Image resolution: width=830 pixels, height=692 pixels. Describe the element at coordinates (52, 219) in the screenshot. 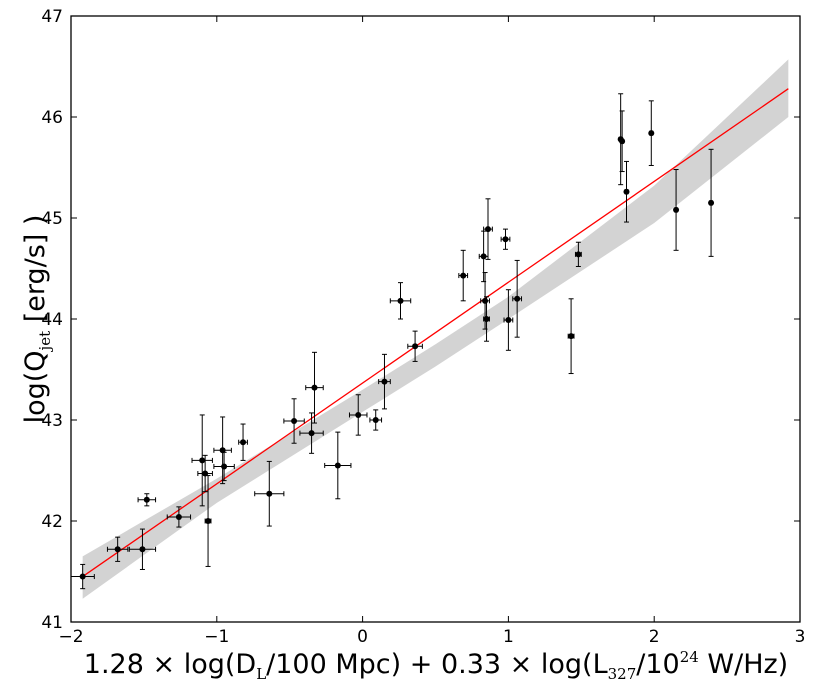

I see `y-tick-label: 45` at that location.